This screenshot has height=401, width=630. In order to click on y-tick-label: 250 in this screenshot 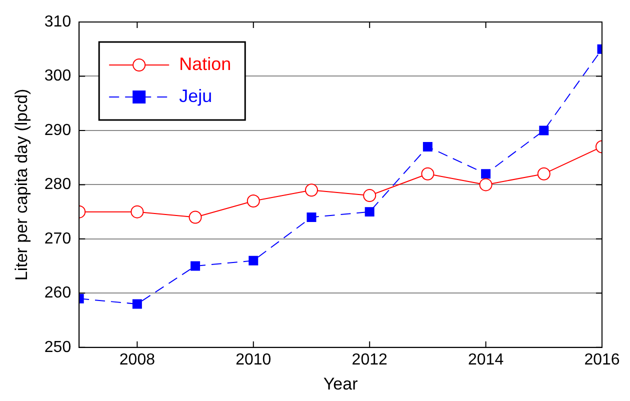, I will do `click(58, 347)`.